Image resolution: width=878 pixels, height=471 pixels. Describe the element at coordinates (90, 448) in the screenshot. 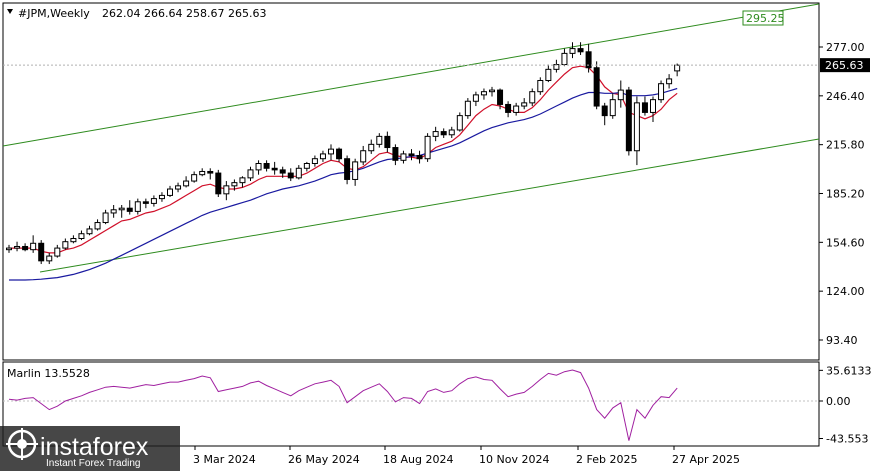

I see `instaforex-logo: instaforex Instant Forex Trading` at that location.